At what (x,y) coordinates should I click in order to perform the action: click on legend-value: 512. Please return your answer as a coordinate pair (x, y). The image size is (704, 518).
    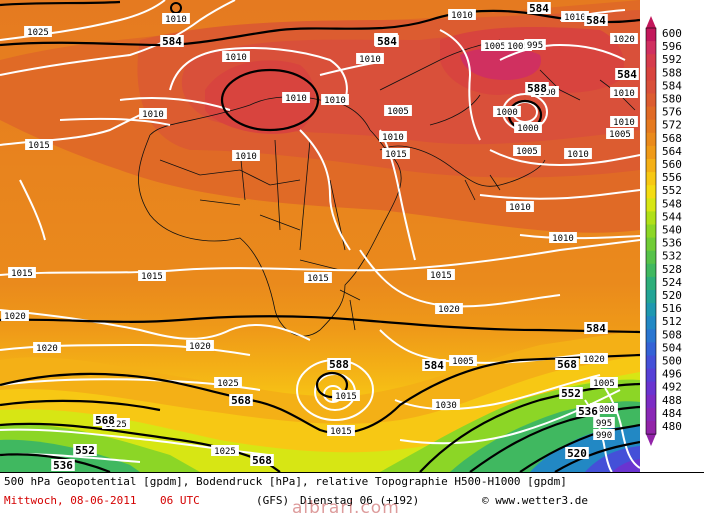
    Looking at the image, I should click on (672, 321).